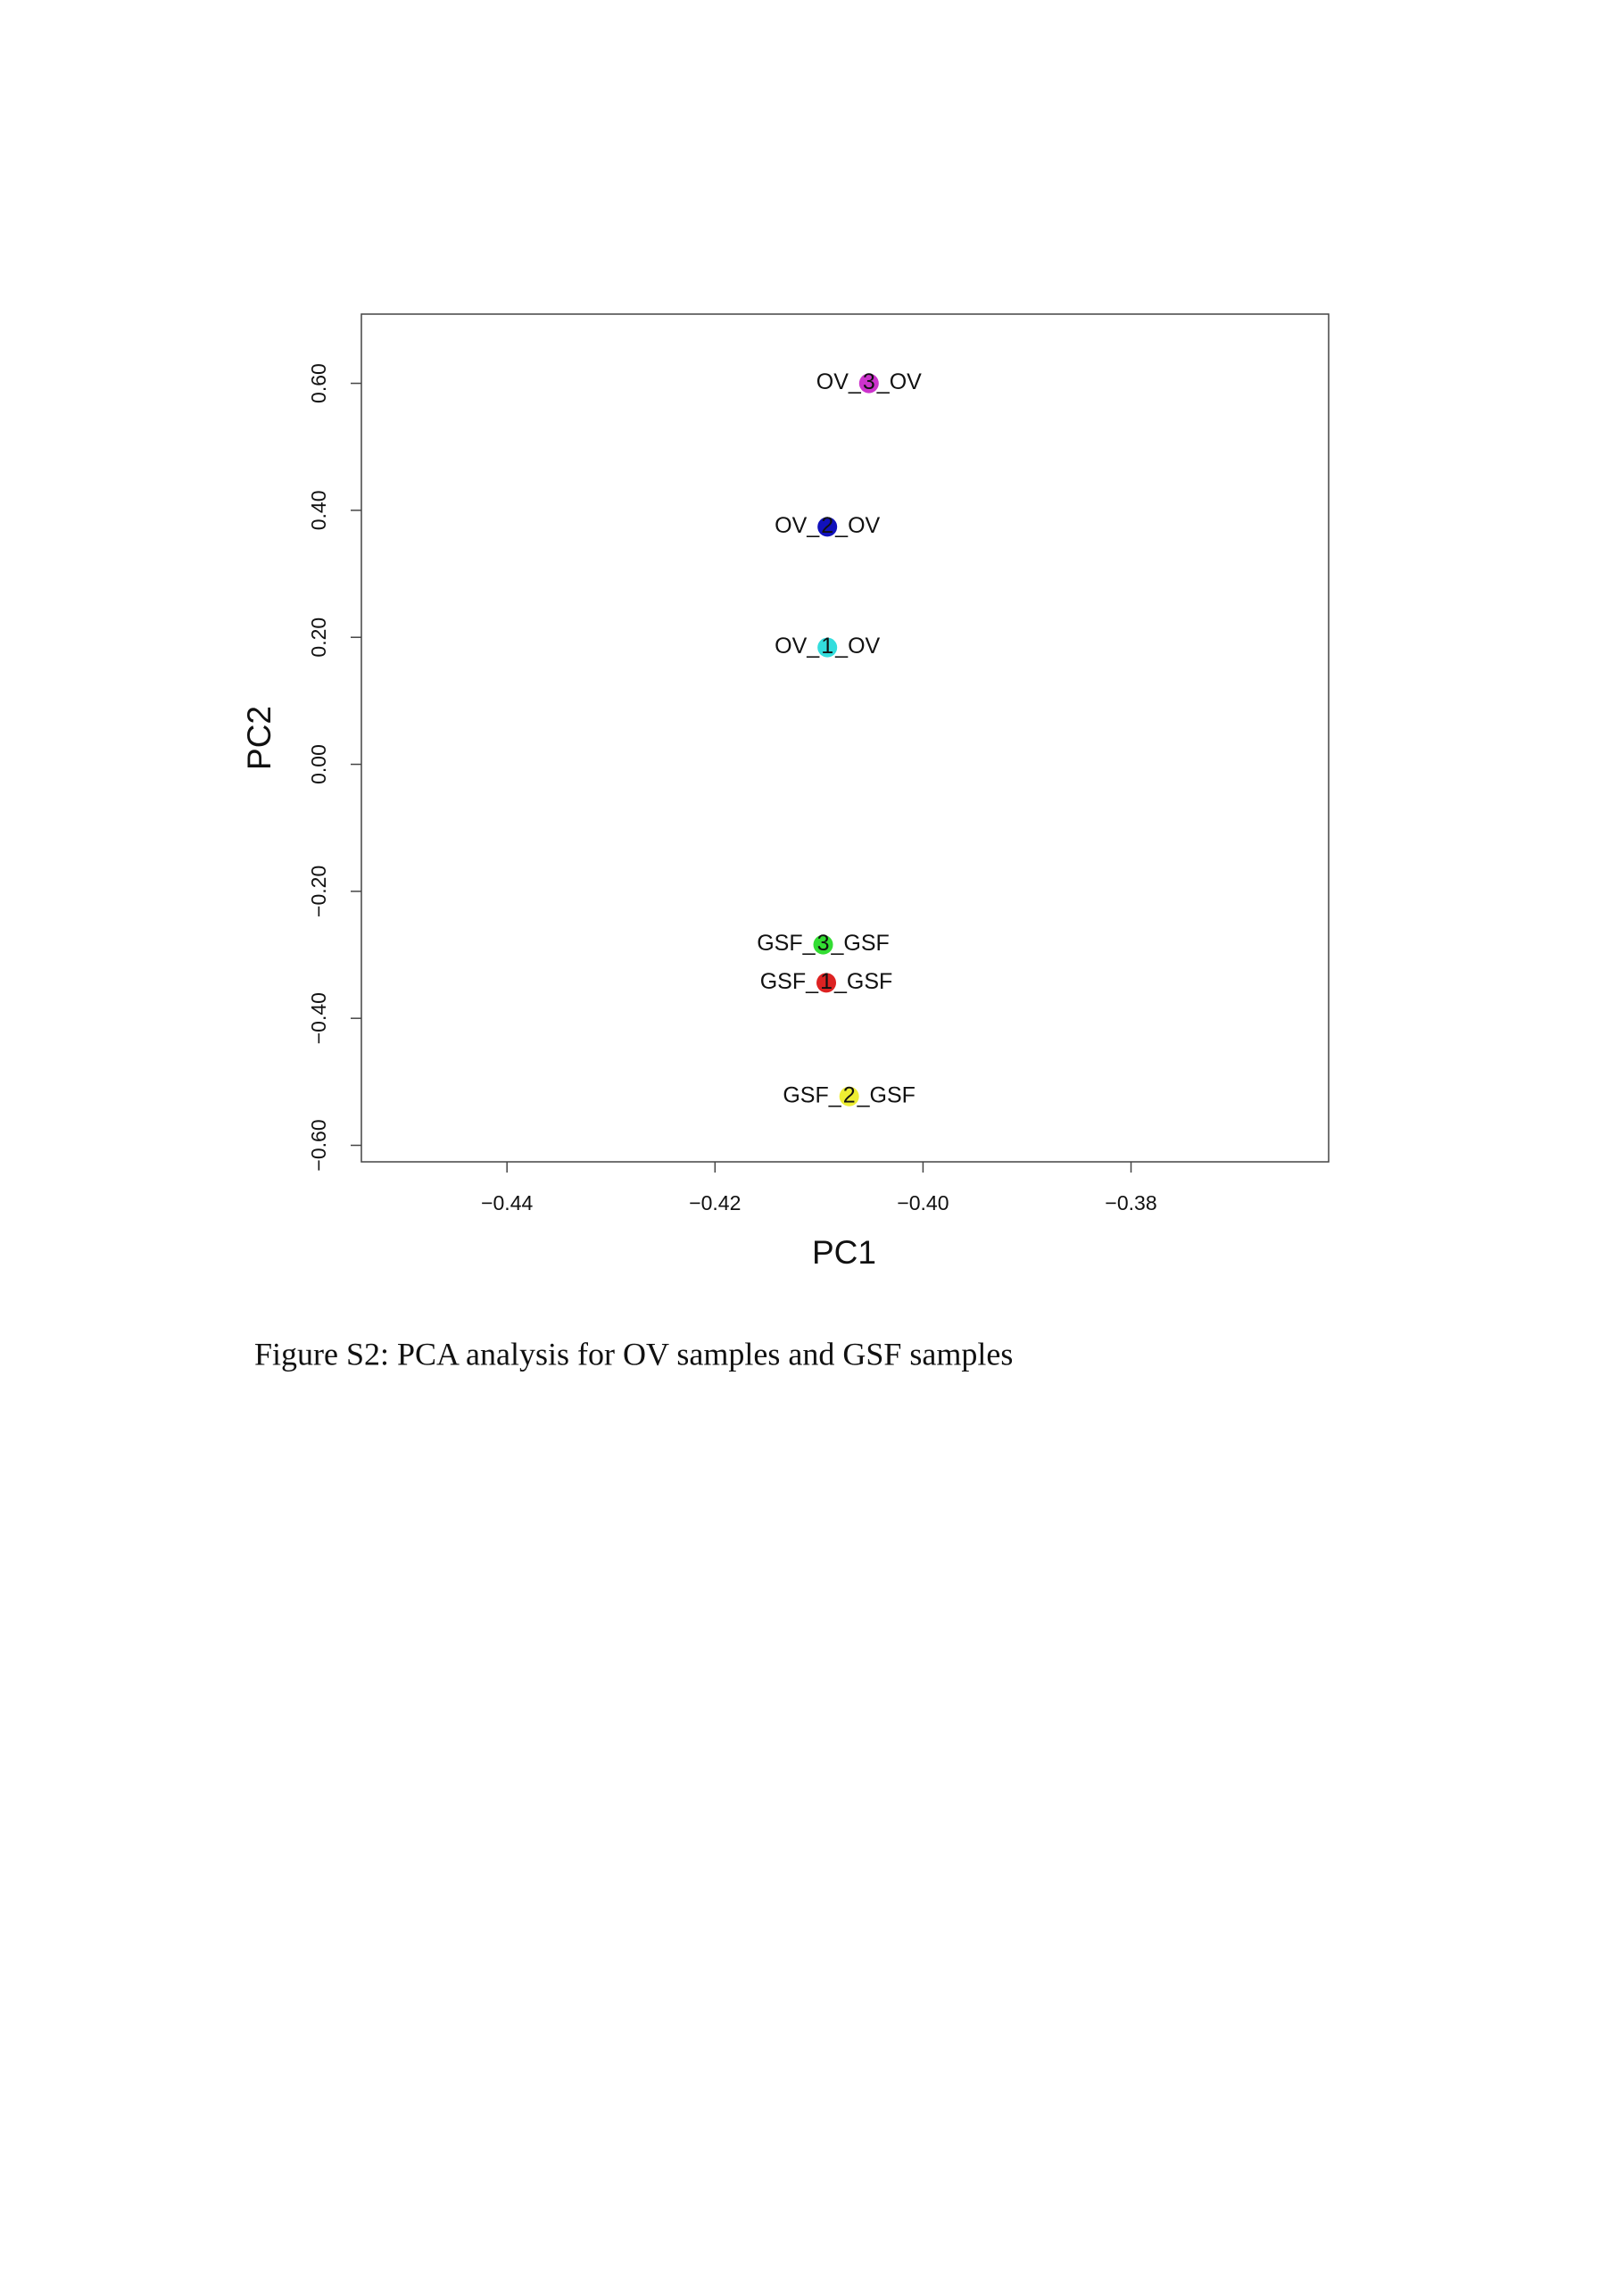  Describe the element at coordinates (318, 1018) in the screenshot. I see `y-tick-label: −0.40` at that location.